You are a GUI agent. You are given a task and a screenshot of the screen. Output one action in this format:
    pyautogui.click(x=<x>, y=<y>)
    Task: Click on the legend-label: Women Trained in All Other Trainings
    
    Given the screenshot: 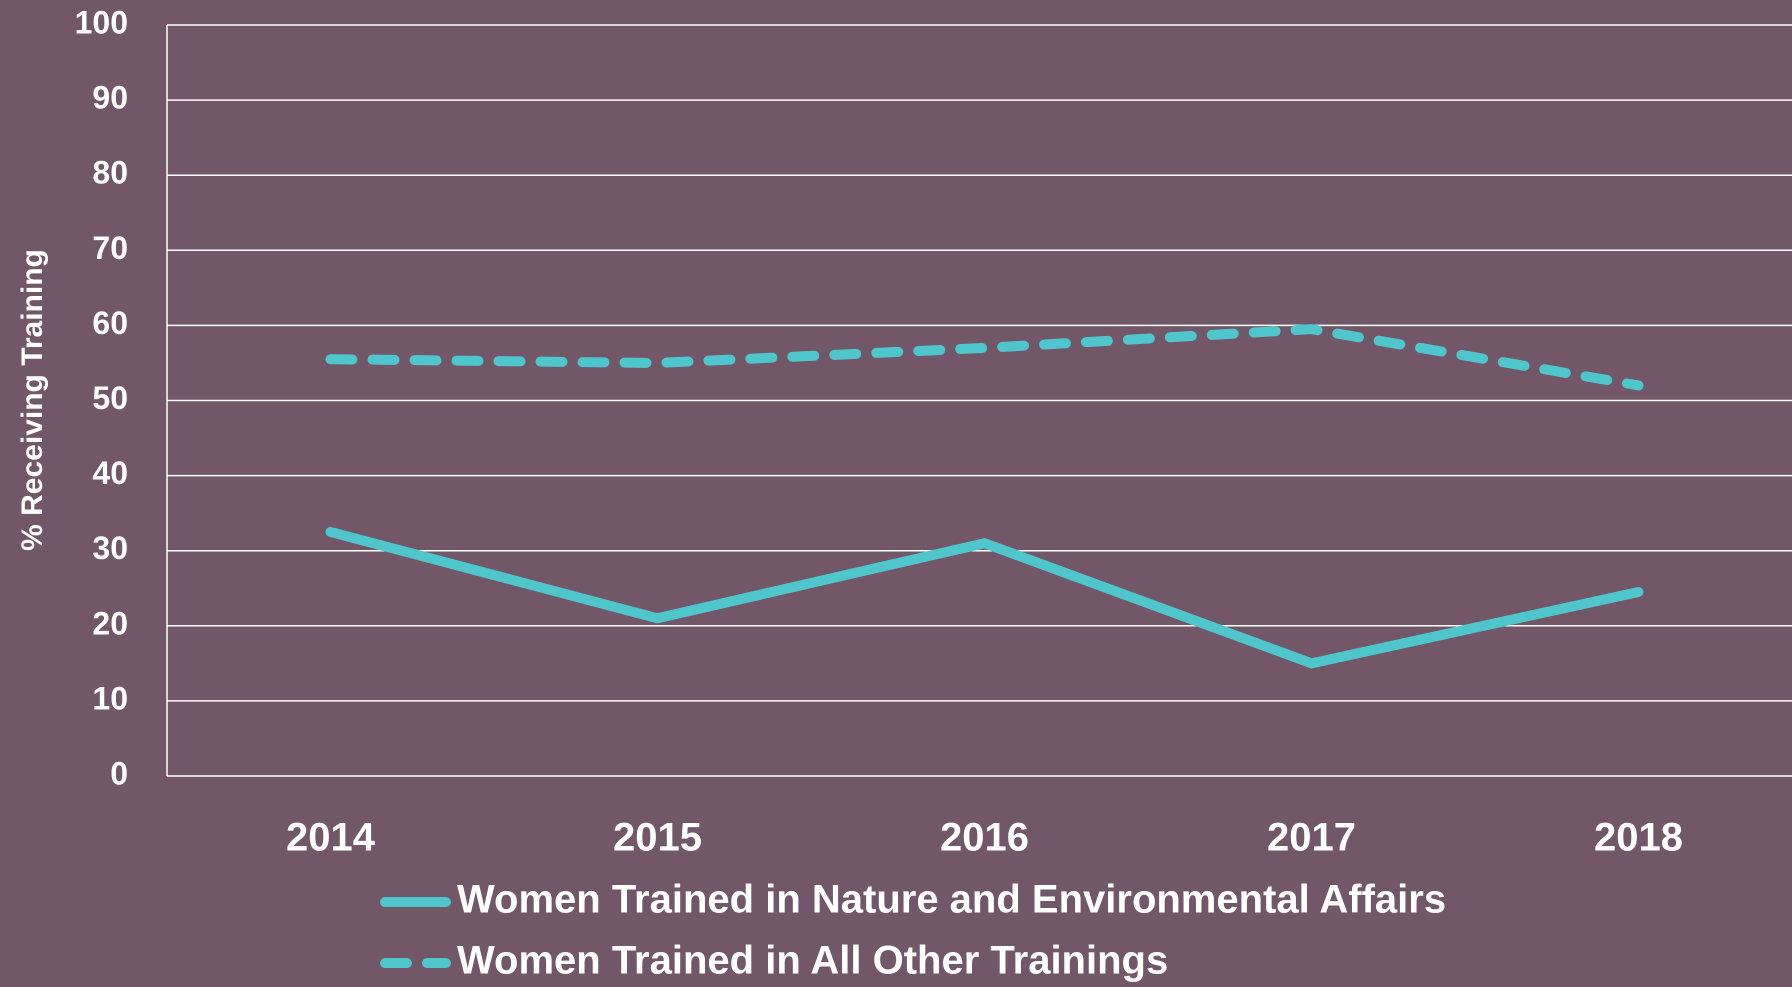 What is the action you would take?
    pyautogui.click(x=812, y=961)
    